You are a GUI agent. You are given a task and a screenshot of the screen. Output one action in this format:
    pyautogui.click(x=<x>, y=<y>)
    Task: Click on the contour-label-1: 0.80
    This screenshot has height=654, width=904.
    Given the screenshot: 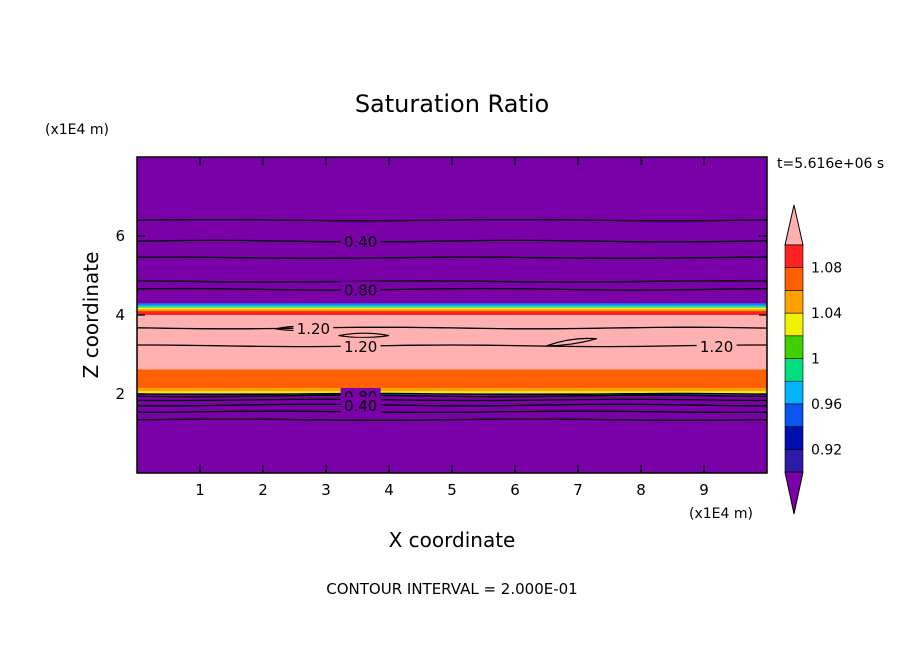 What is the action you would take?
    pyautogui.click(x=360, y=290)
    